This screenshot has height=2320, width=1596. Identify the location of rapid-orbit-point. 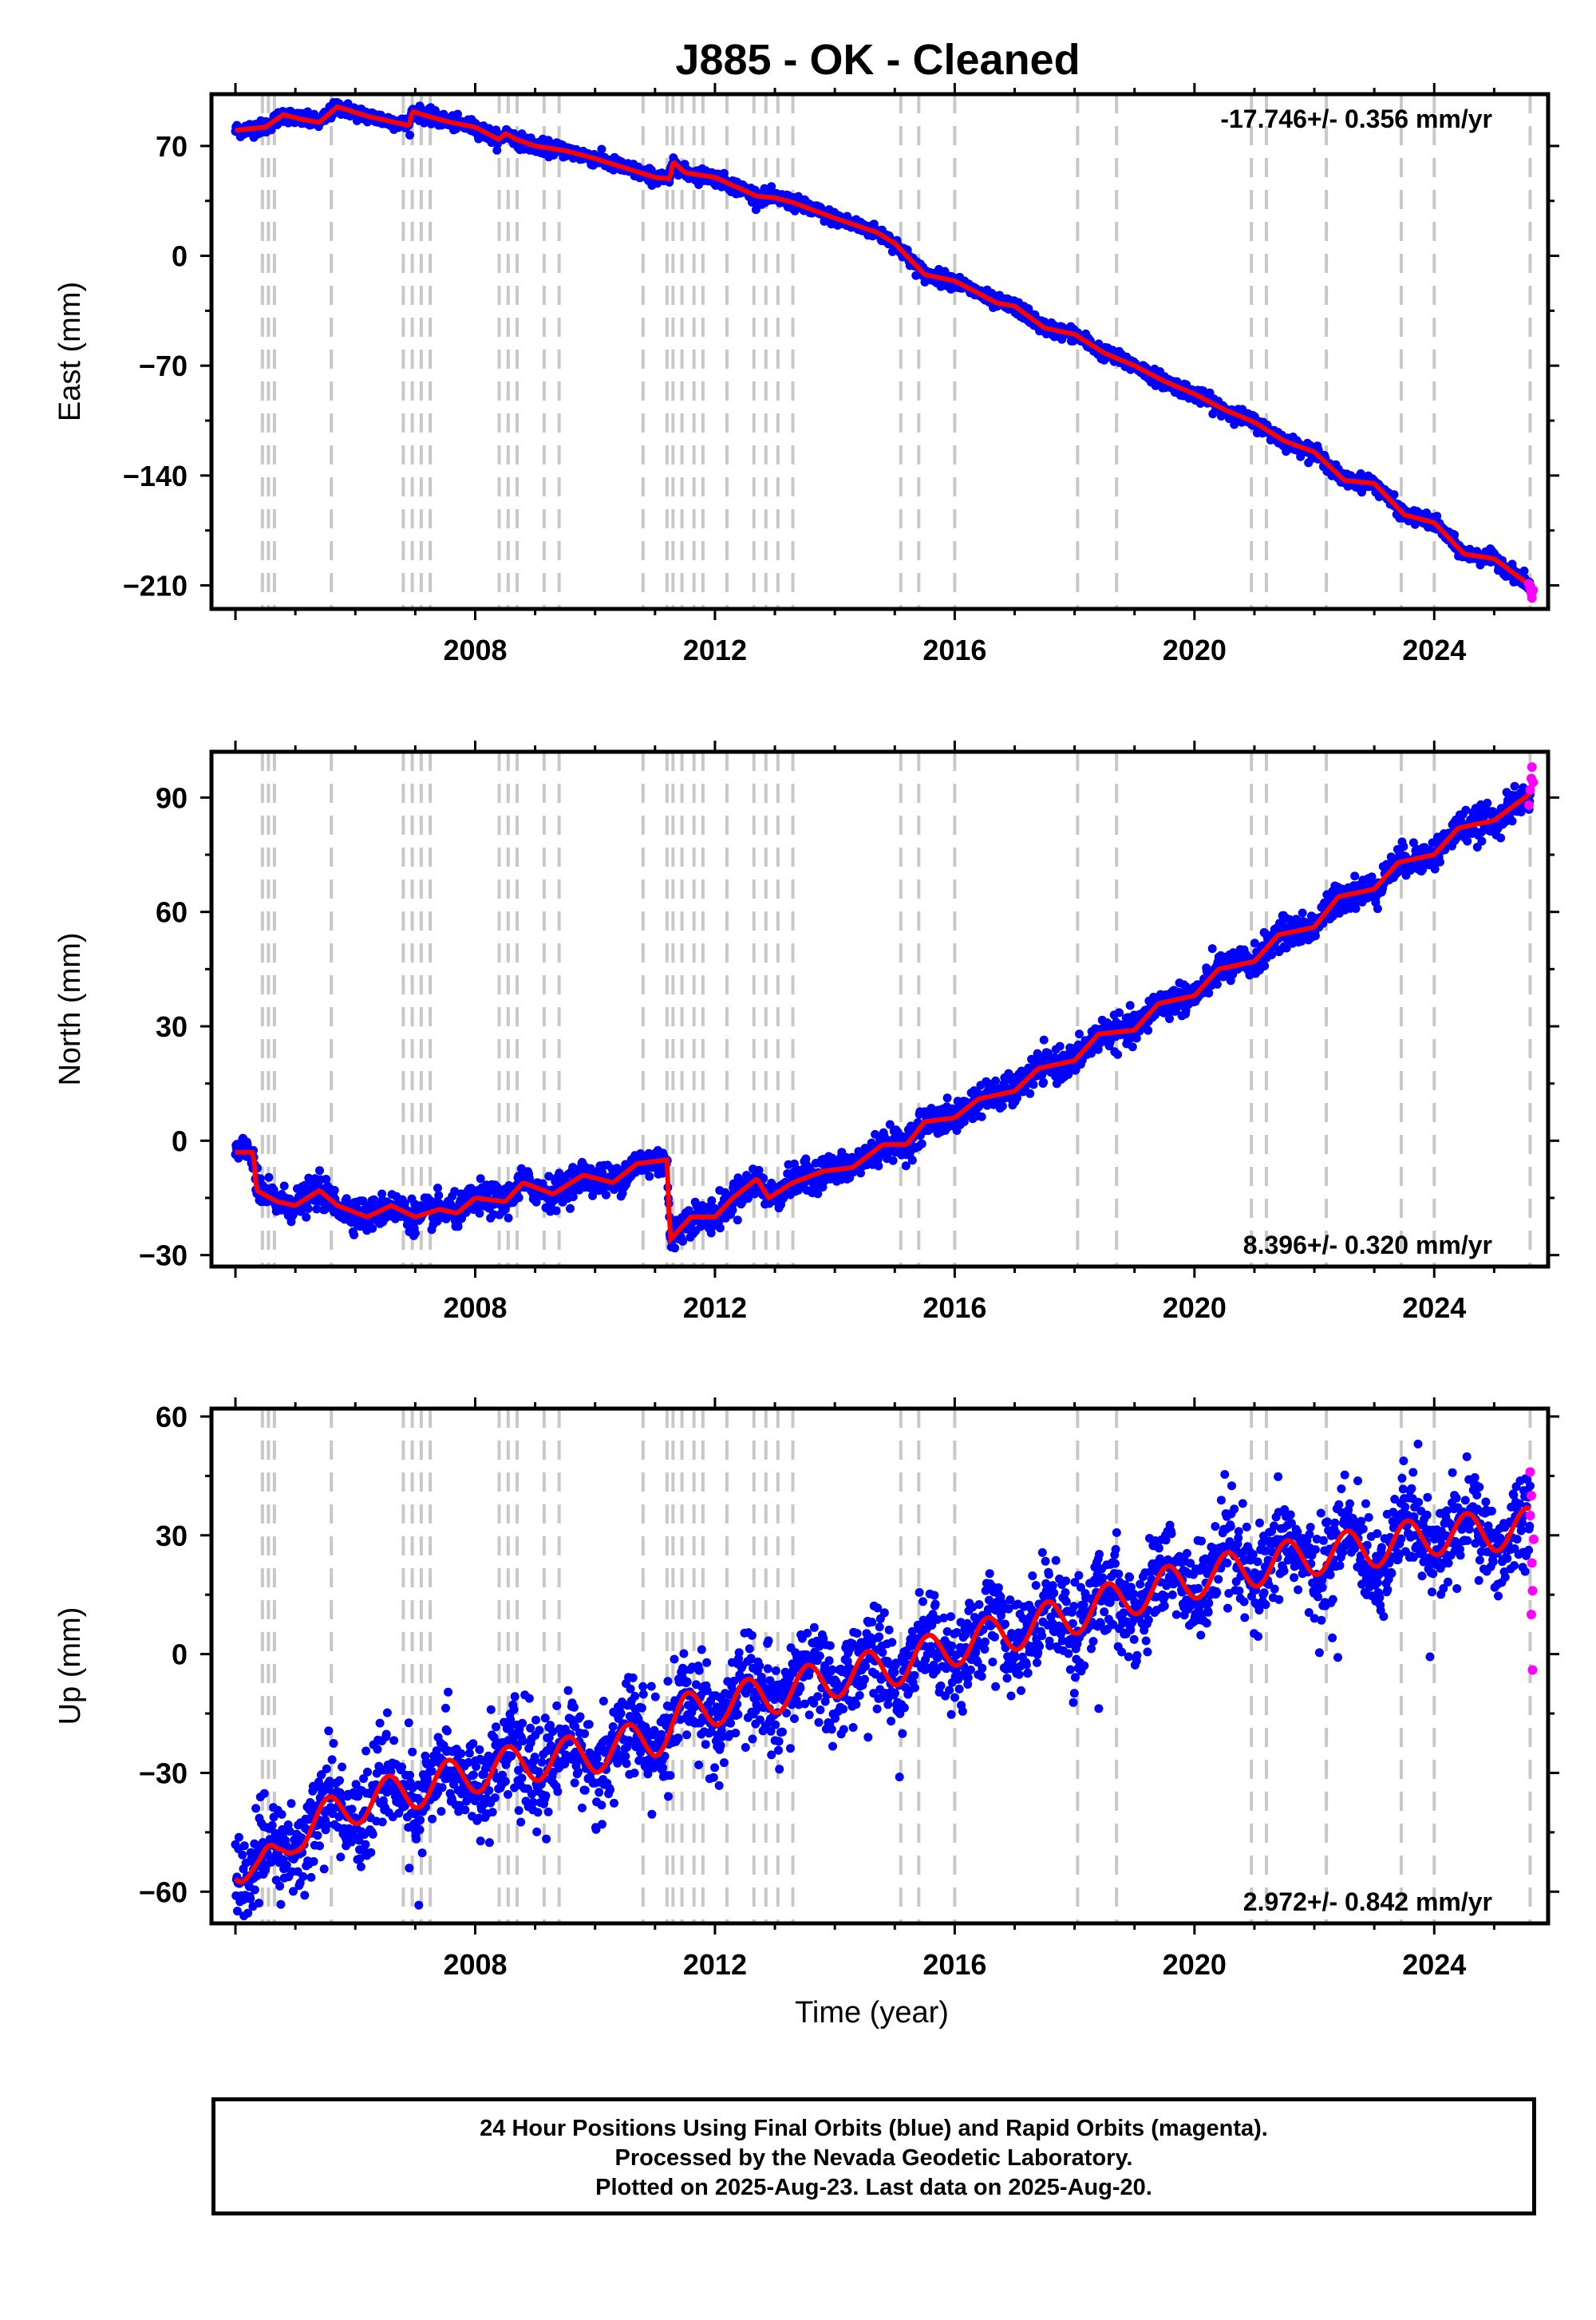
(1533, 590).